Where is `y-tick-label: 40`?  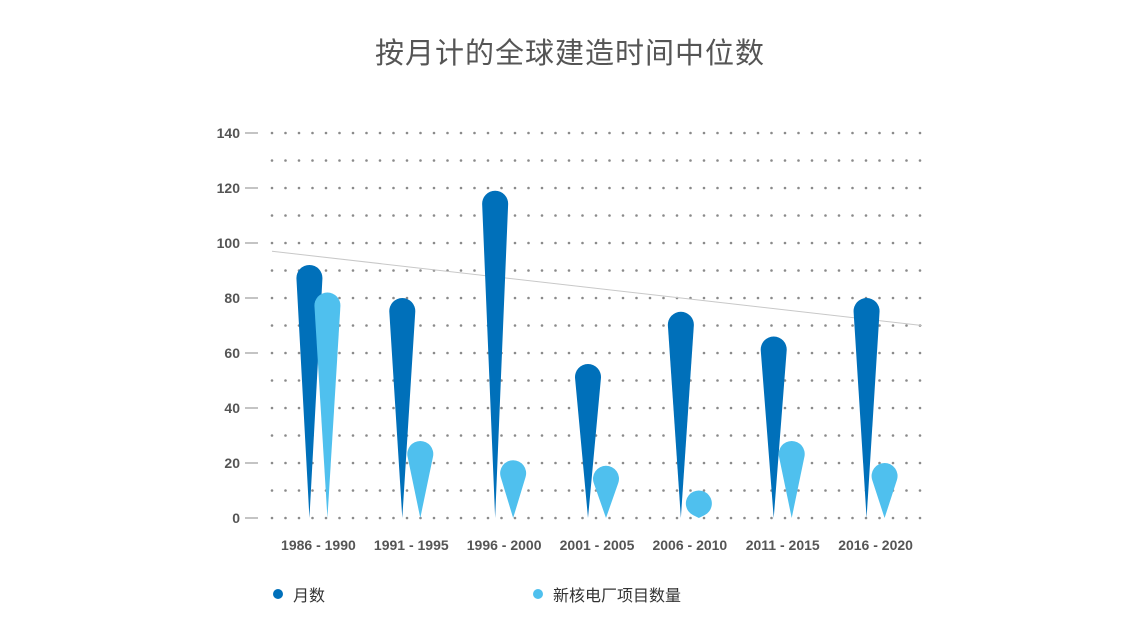
y-tick-label: 40 is located at coordinates (232, 408).